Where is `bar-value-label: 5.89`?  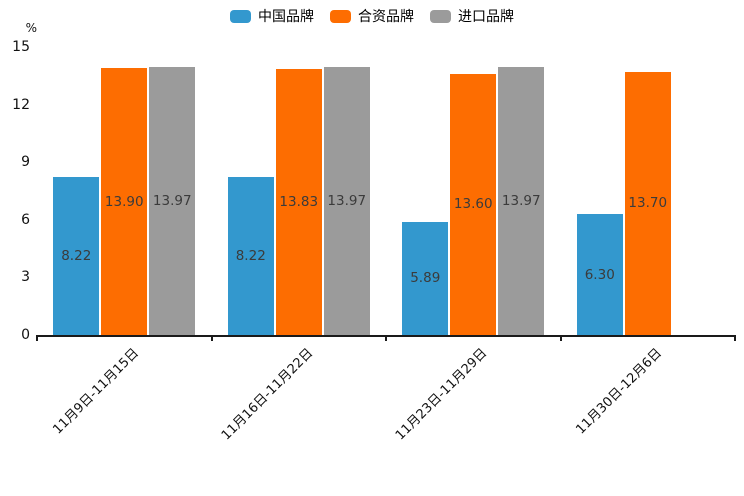
bar-value-label: 5.89 is located at coordinates (425, 278).